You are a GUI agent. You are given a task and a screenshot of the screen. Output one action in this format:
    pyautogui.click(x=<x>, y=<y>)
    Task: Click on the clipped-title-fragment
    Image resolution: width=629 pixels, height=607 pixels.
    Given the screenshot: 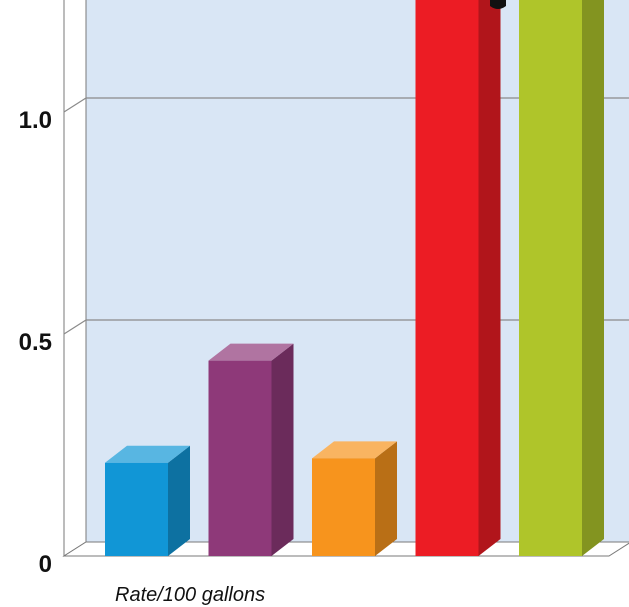 What is the action you would take?
    pyautogui.click(x=498, y=4)
    